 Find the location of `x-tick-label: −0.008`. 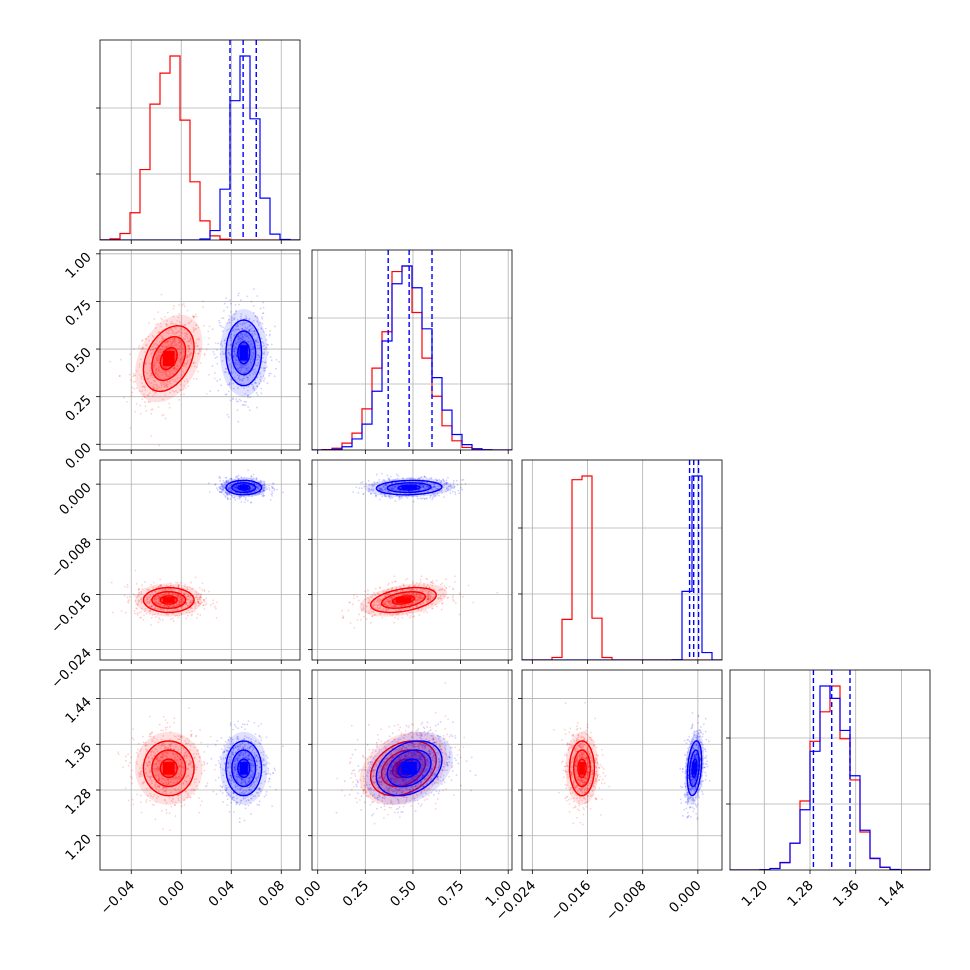

x-tick-label: −0.008 is located at coordinates (626, 901).